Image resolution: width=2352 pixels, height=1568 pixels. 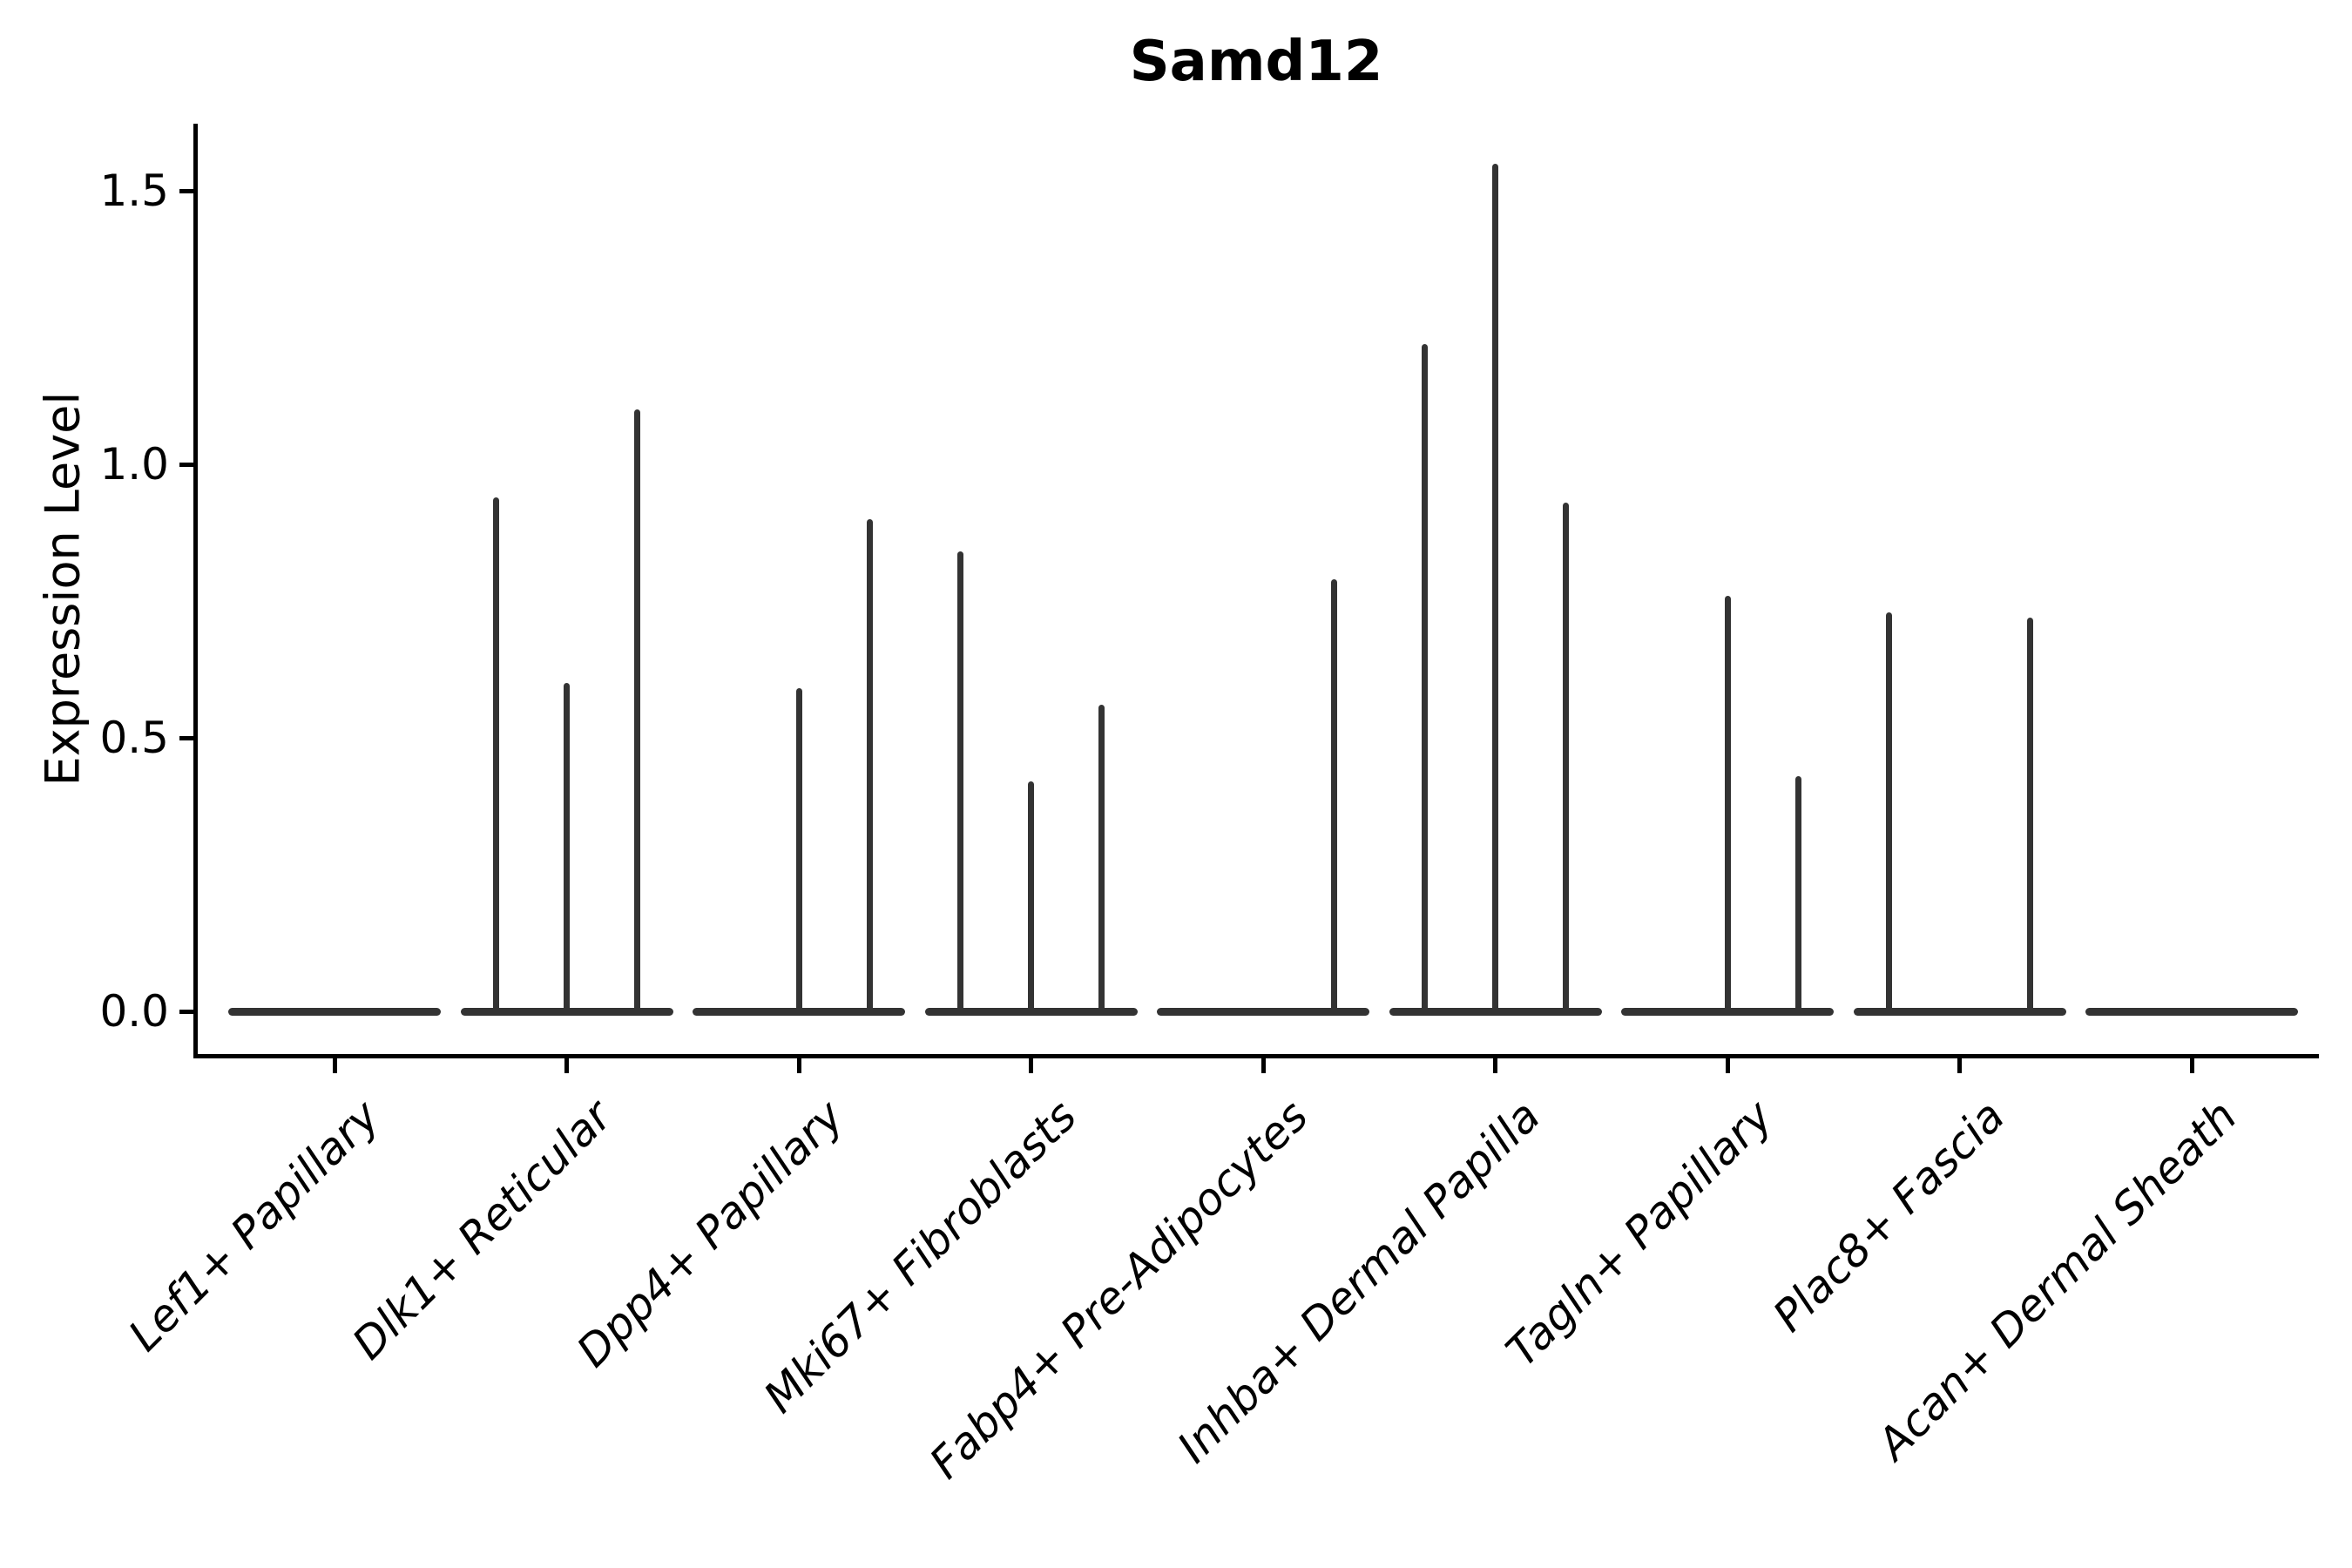 I want to click on y-tick-label: 0.0, so click(x=134, y=1012).